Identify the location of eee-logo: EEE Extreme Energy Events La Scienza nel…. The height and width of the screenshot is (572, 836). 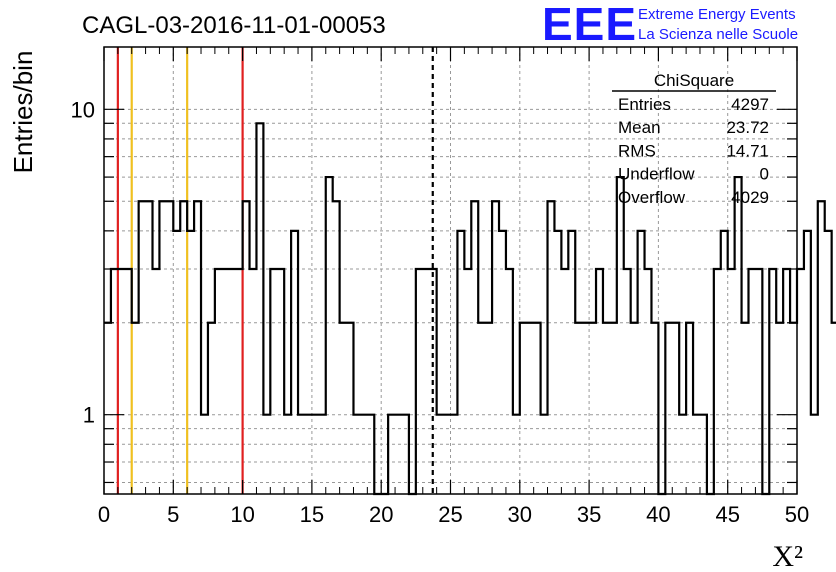
(670, 25).